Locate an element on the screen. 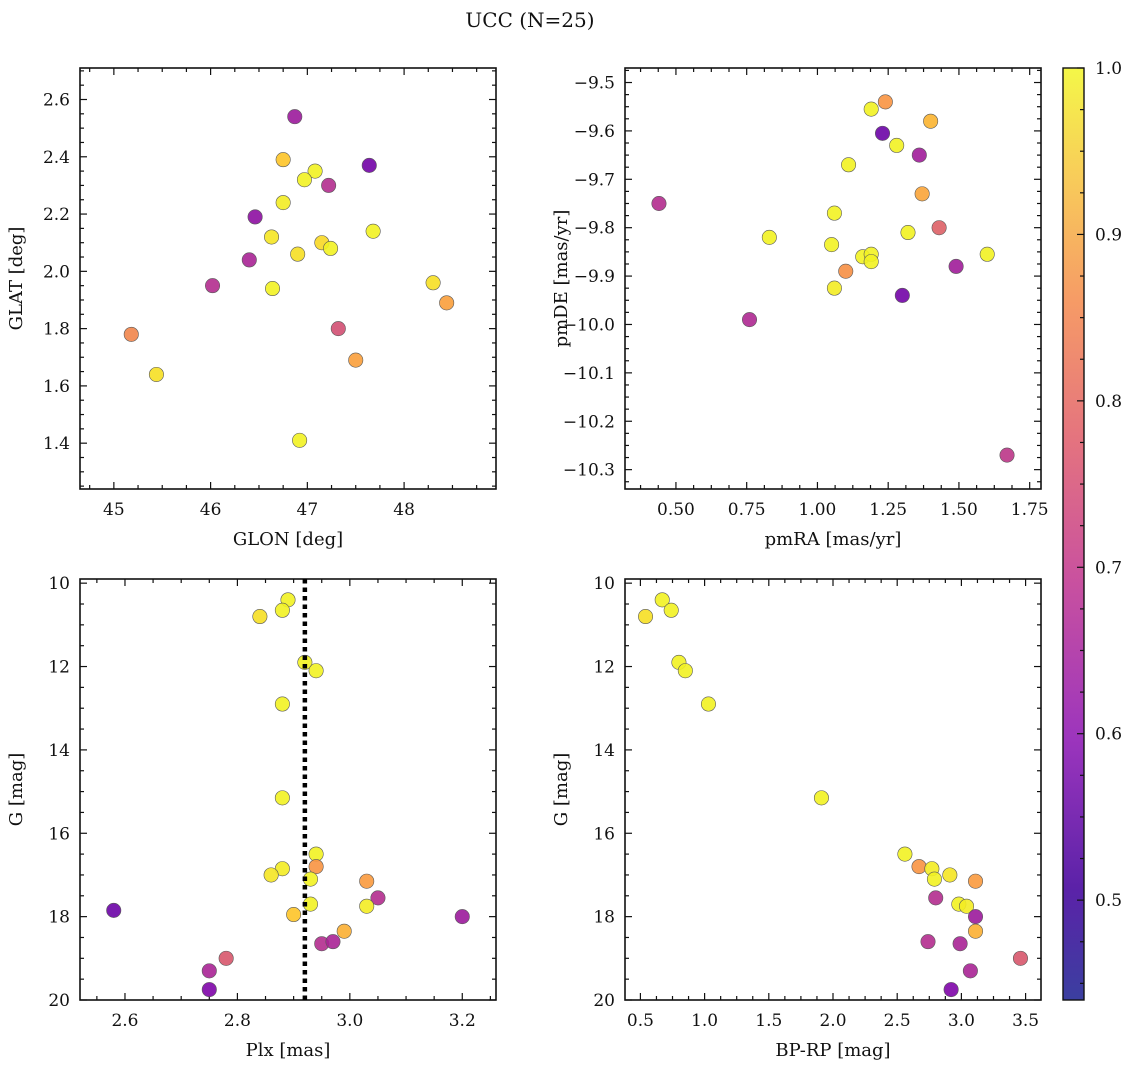 The width and height of the screenshot is (1136, 1067). y-tick-label: 2.0 is located at coordinates (56, 272).